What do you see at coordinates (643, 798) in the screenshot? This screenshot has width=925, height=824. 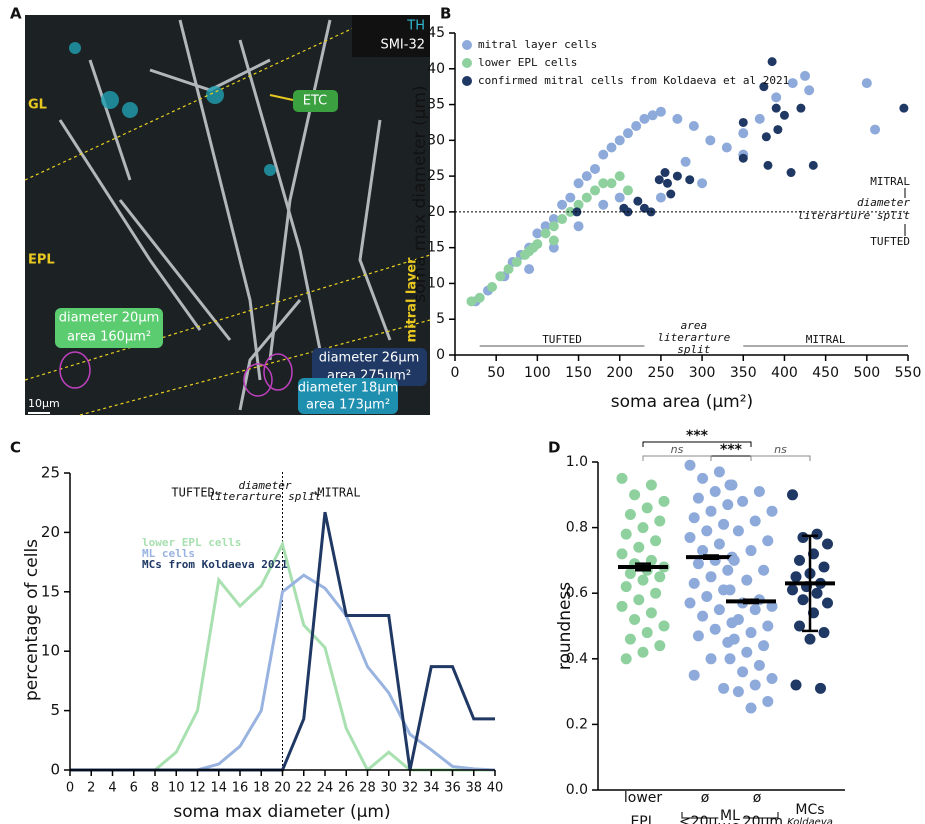 I see `category-label: lower` at bounding box center [643, 798].